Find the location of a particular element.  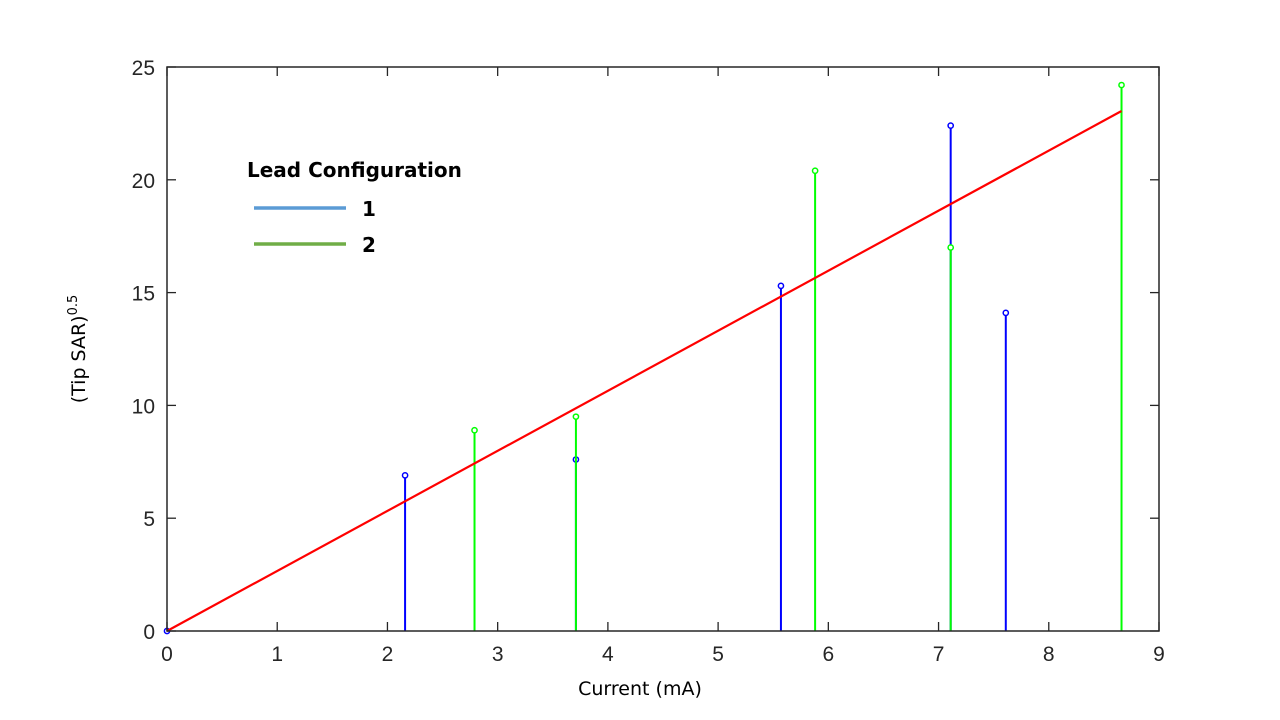

y-axis-label: (Tip SAR)0.5 is located at coordinates (78, 349).